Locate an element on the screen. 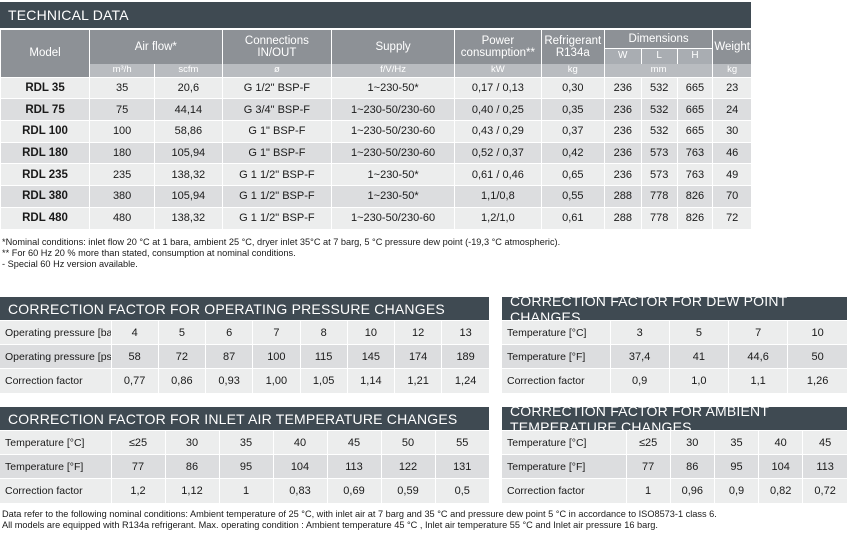  header-airflow: Air flow* is located at coordinates (156, 47).